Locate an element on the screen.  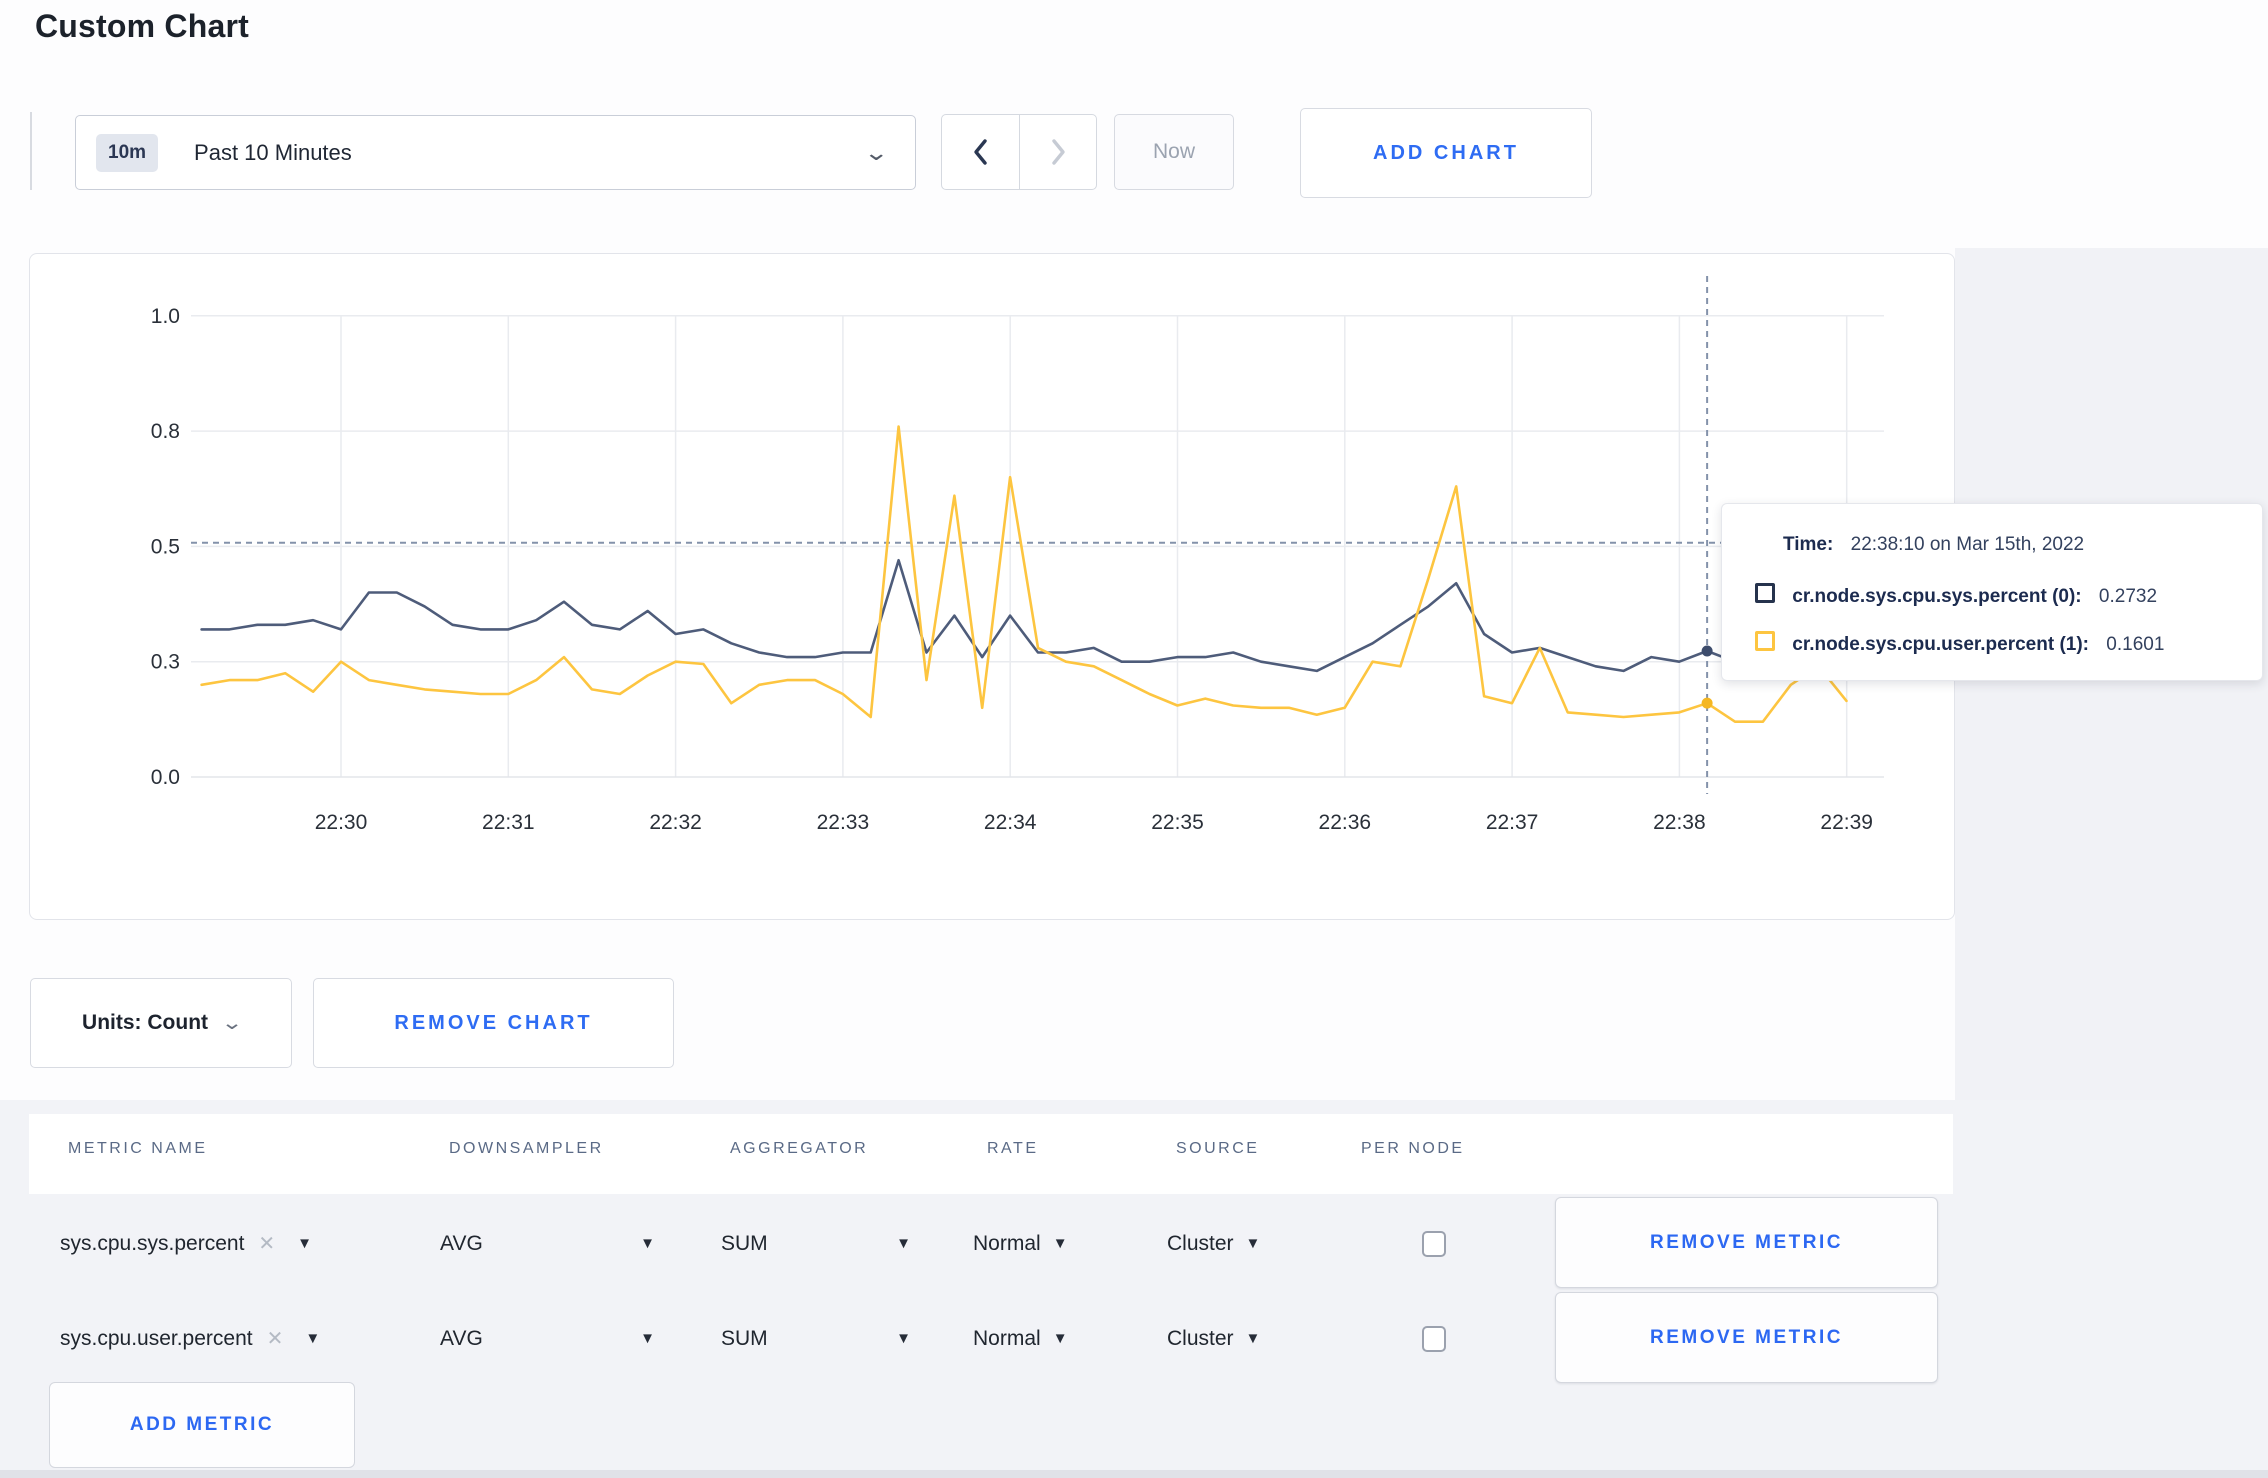
units-label: Units: Count is located at coordinates (145, 1022).